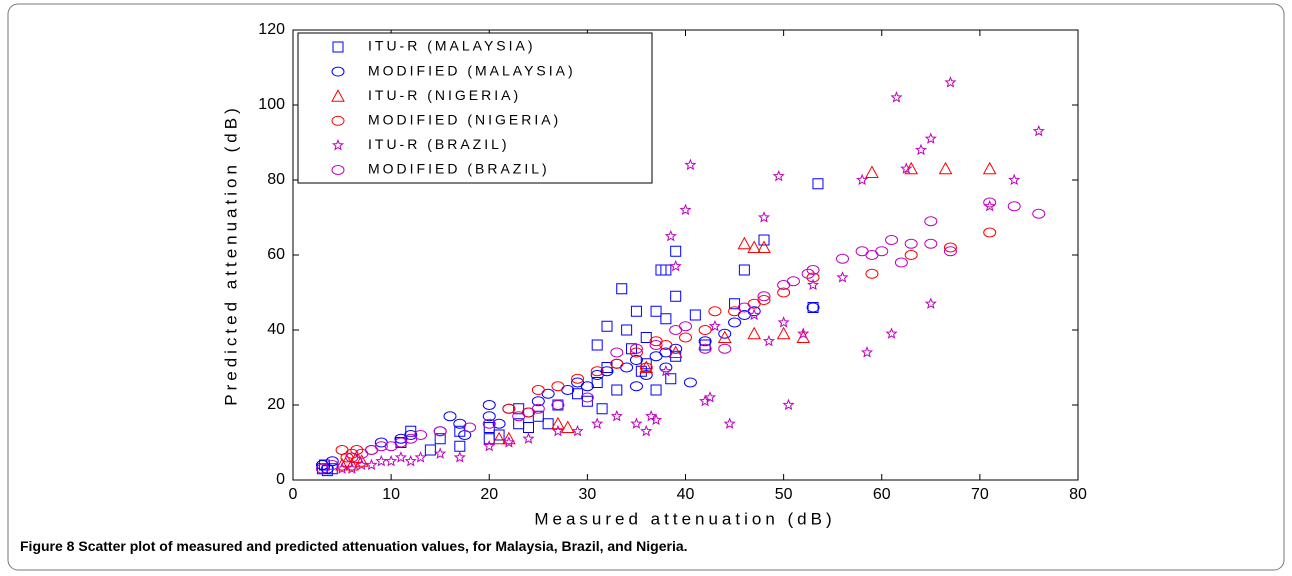 The image size is (1292, 576). What do you see at coordinates (459, 169) in the screenshot?
I see `legend-label: MODIFIED (BRAZIL)` at bounding box center [459, 169].